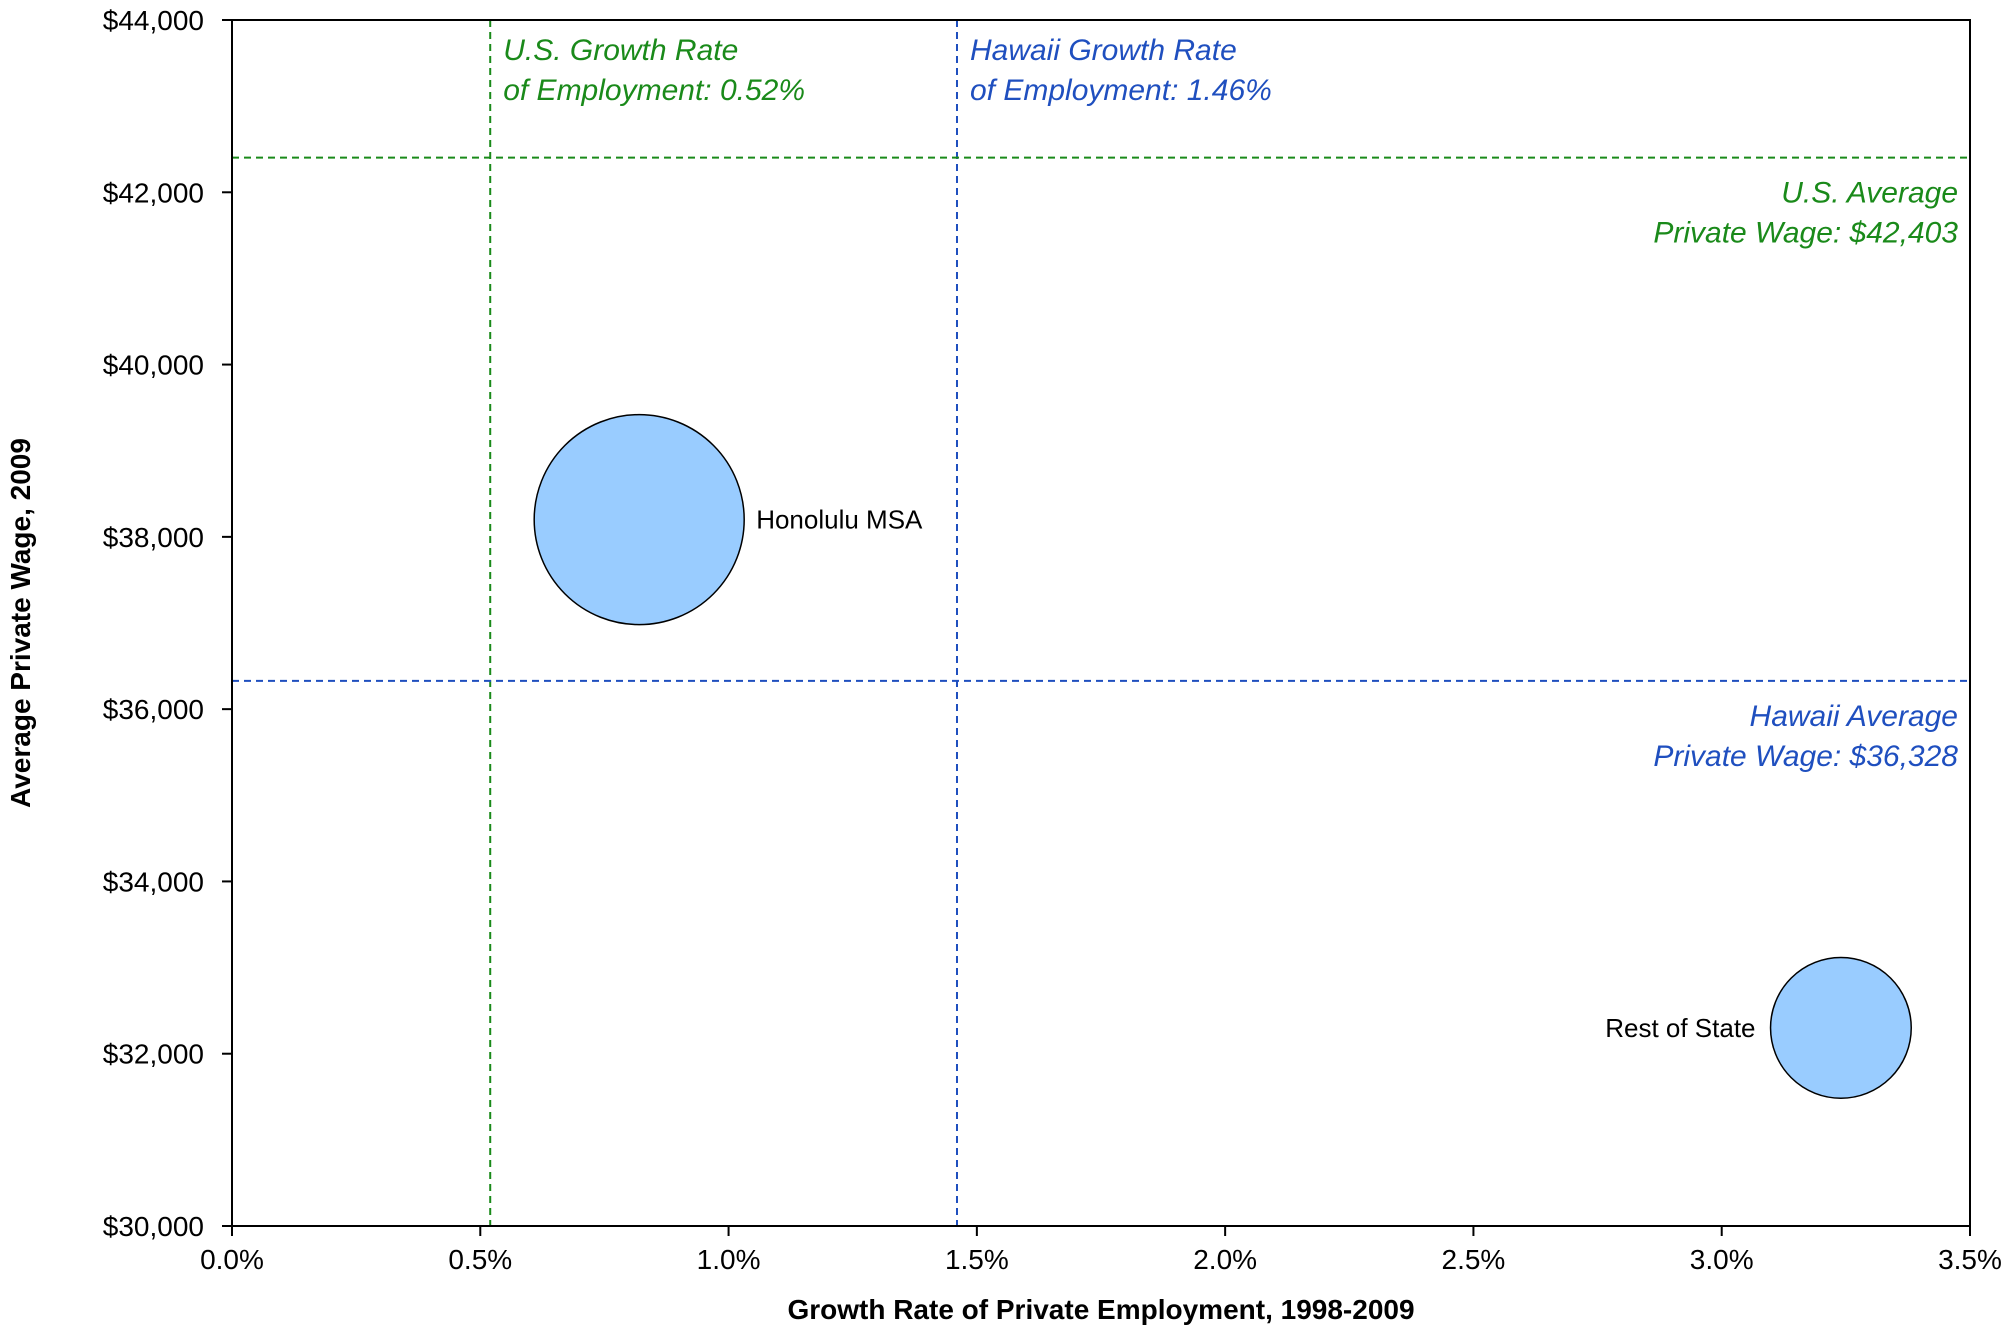 This screenshot has height=1334, width=2011. Describe the element at coordinates (153, 537) in the screenshot. I see `y-tick-label: $38,000` at that location.